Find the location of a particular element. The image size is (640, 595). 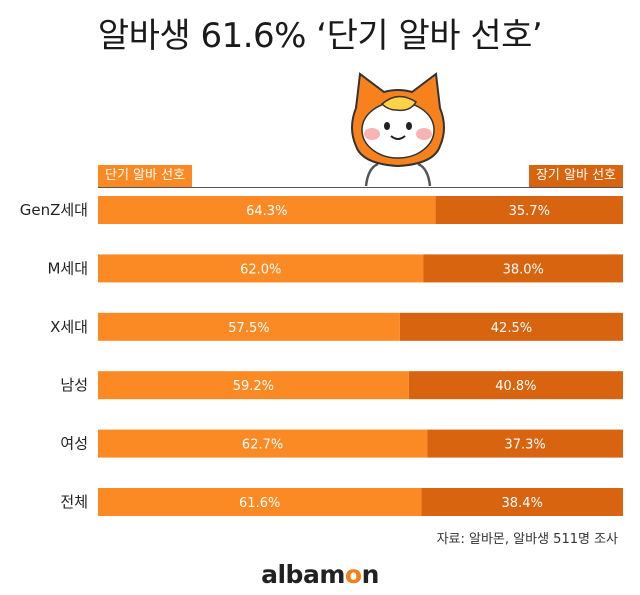

category-label: GenZ세대 is located at coordinates (54, 210).